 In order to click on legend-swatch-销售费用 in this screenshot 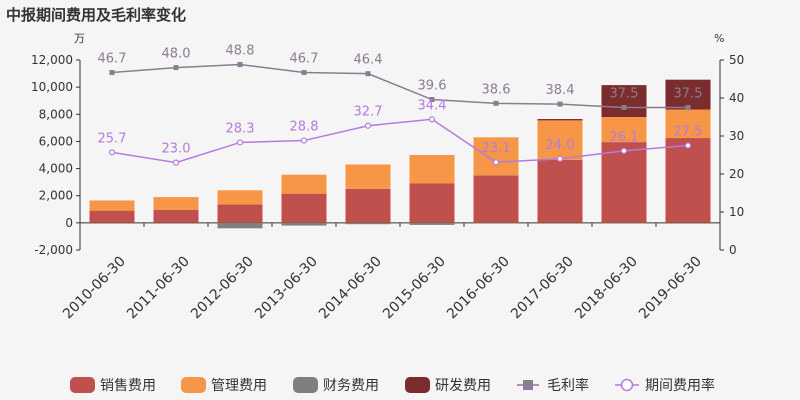, I will do `click(82, 385)`.